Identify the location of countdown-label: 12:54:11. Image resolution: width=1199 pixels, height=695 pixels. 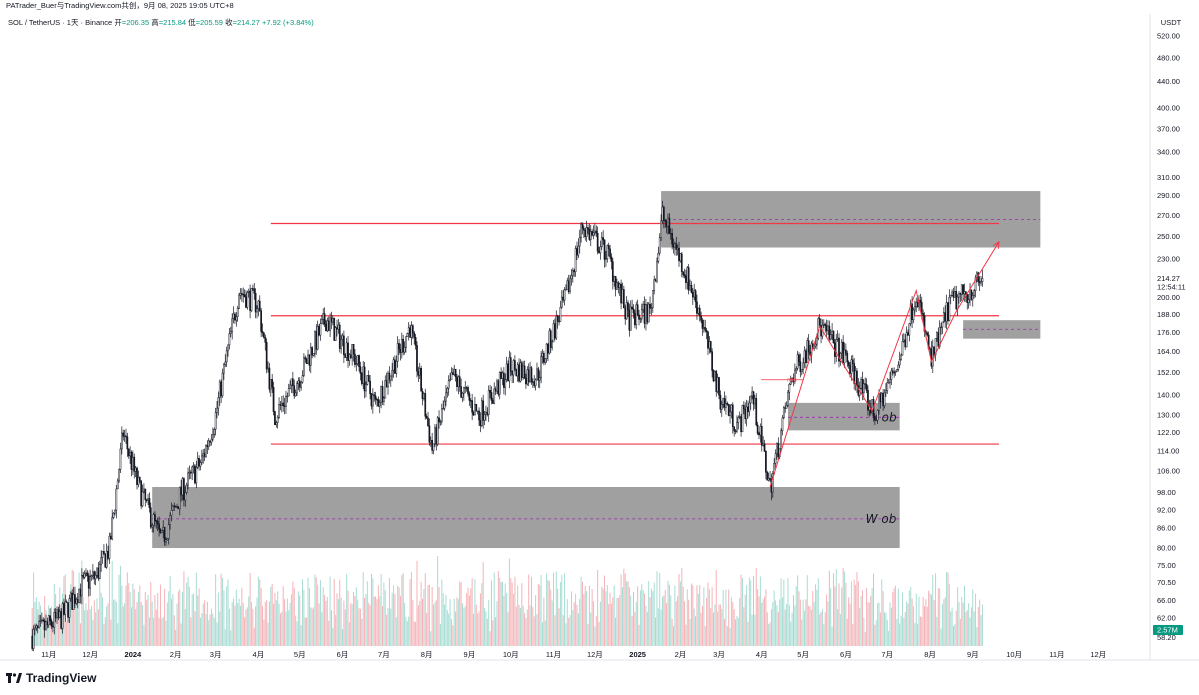
(1171, 287).